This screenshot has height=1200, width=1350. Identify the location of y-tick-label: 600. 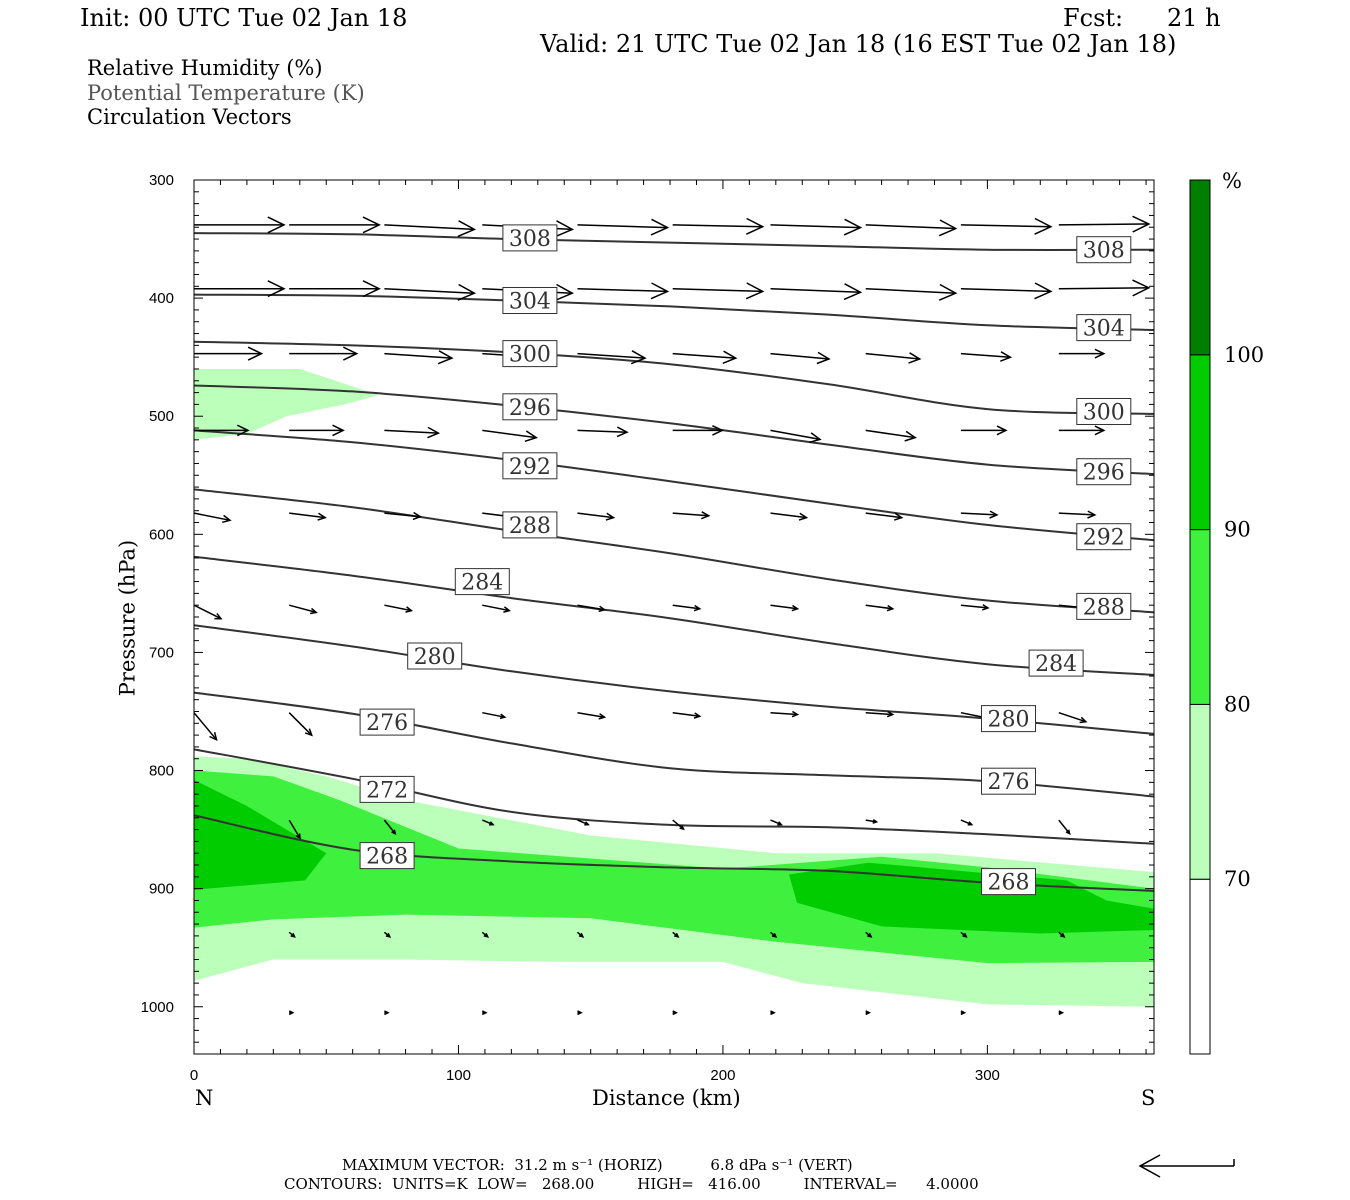
(161, 534).